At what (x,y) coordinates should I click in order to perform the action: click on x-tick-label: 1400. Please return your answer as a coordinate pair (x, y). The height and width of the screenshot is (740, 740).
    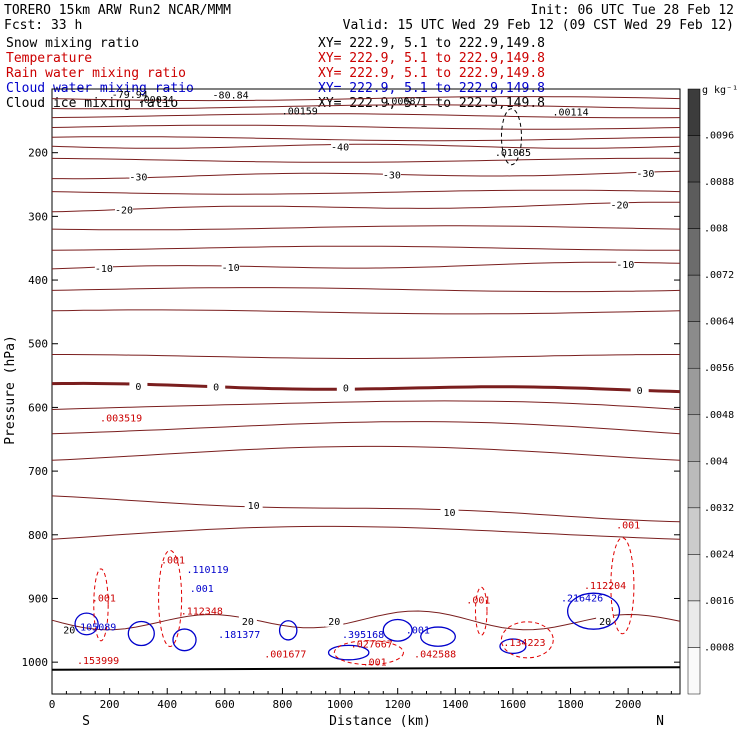
    Looking at the image, I should click on (455, 704).